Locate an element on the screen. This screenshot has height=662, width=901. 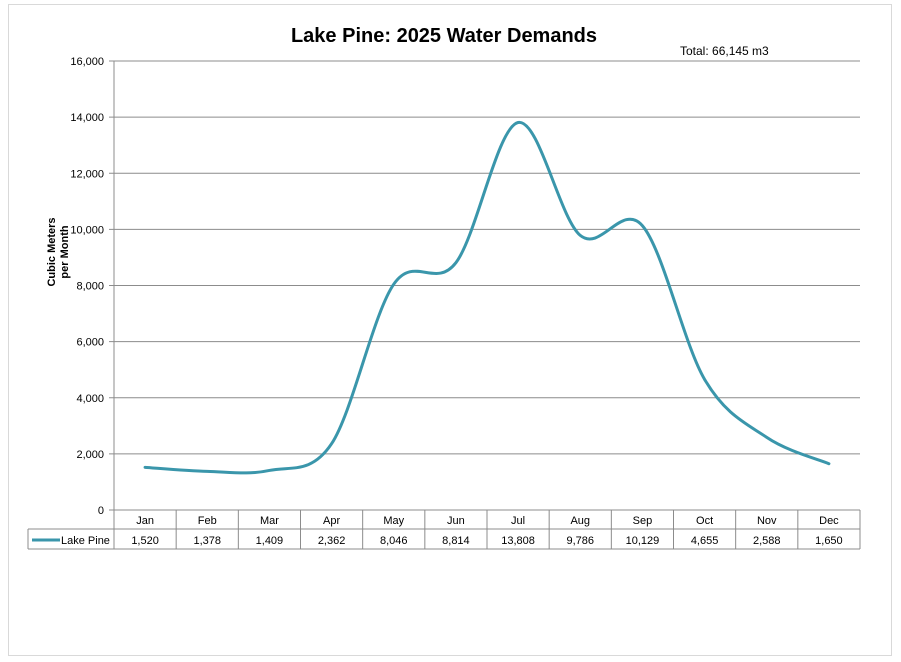
legend-label: Lake Pine is located at coordinates (85, 541).